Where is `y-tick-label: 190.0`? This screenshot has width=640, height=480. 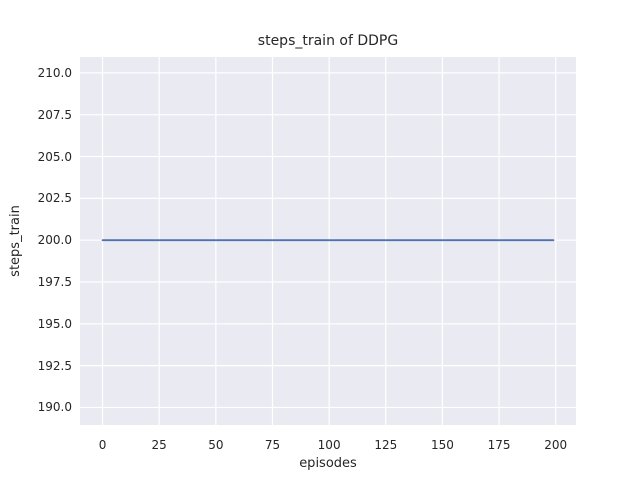
y-tick-label: 190.0 is located at coordinates (54, 407).